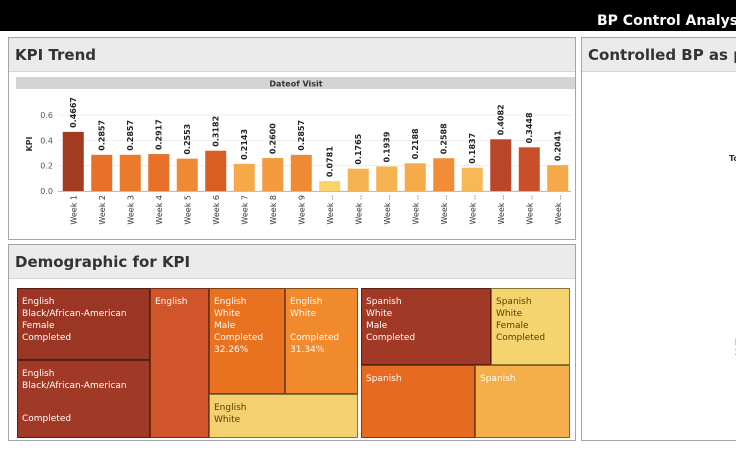 This screenshot has width=736, height=454. Describe the element at coordinates (46, 166) in the screenshot. I see `y-tick-label: 0.2` at that location.